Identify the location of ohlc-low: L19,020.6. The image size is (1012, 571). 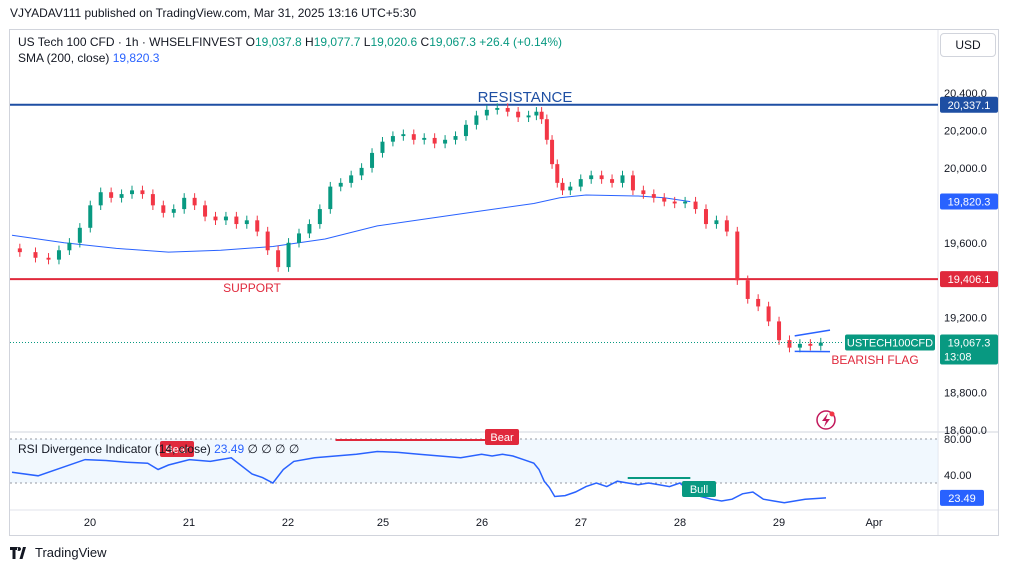
(390, 42).